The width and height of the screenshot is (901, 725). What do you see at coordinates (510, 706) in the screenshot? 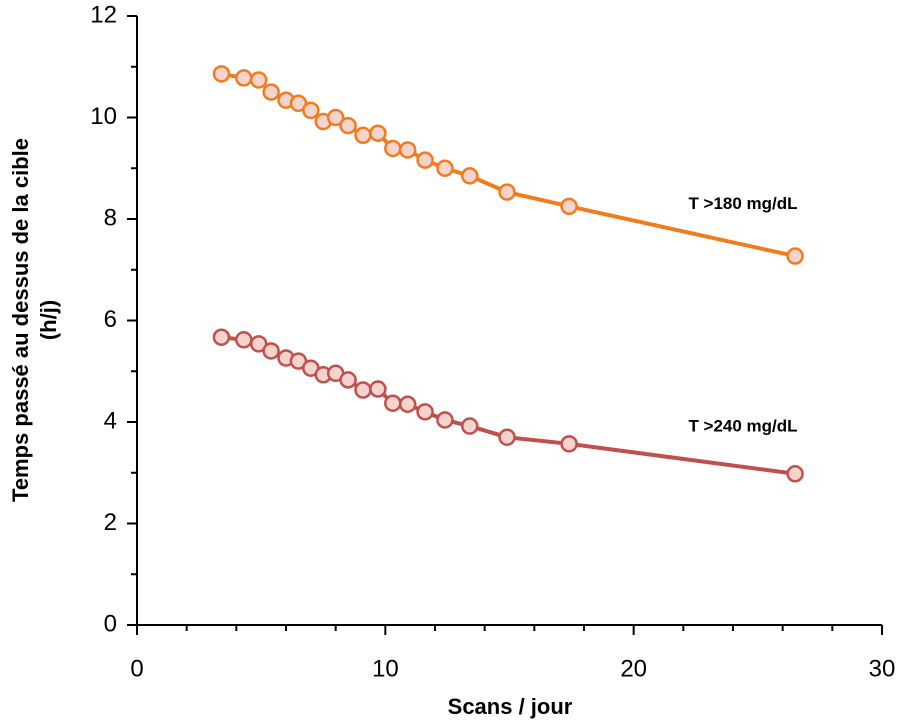
I see `x-axis-label: Scans / jour` at bounding box center [510, 706].